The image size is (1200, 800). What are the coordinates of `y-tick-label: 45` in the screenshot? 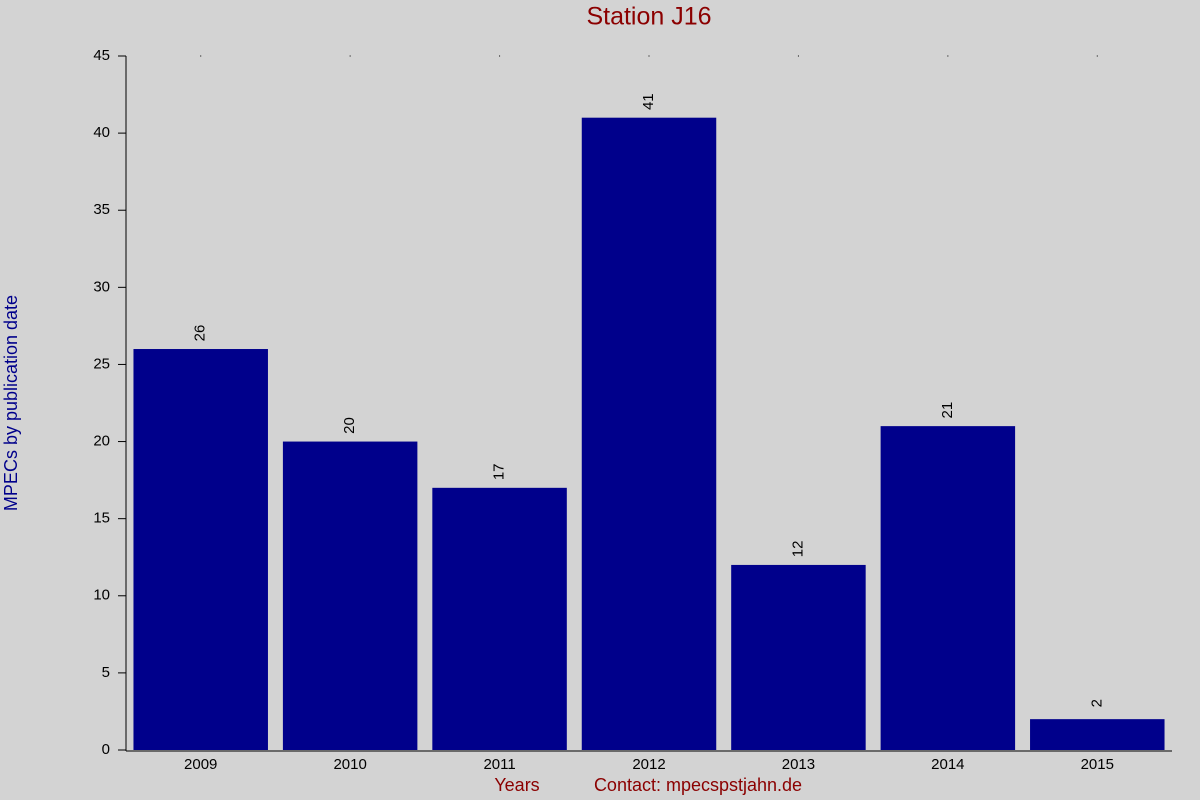 It's located at (101, 55).